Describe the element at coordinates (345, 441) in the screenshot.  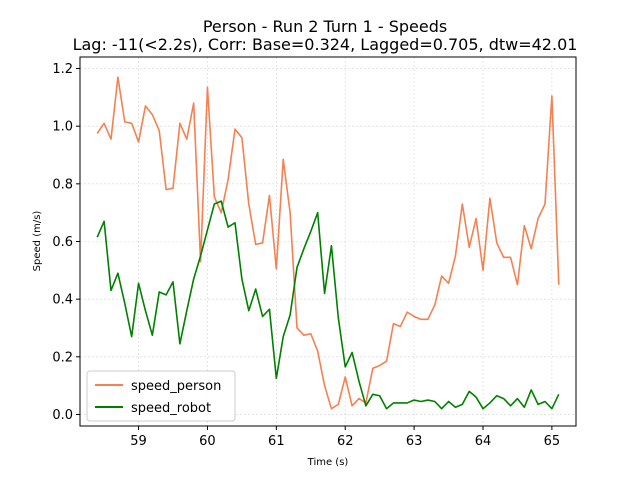
I see `x-tick-label: 62` at that location.